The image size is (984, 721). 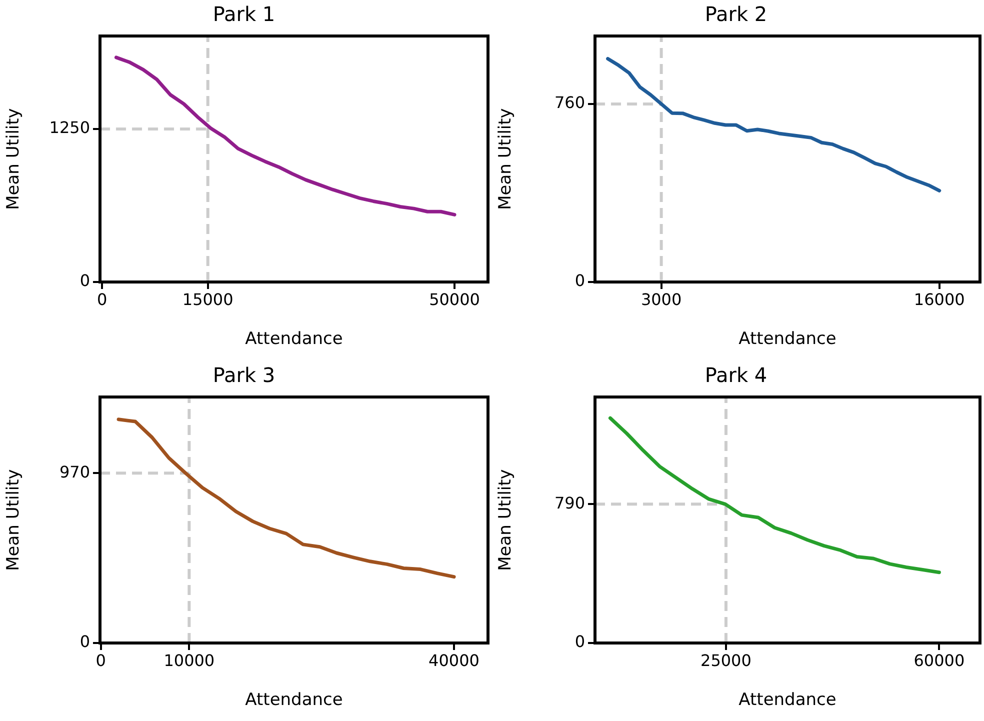 What do you see at coordinates (208, 299) in the screenshot?
I see `x-tick-label: 15000` at bounding box center [208, 299].